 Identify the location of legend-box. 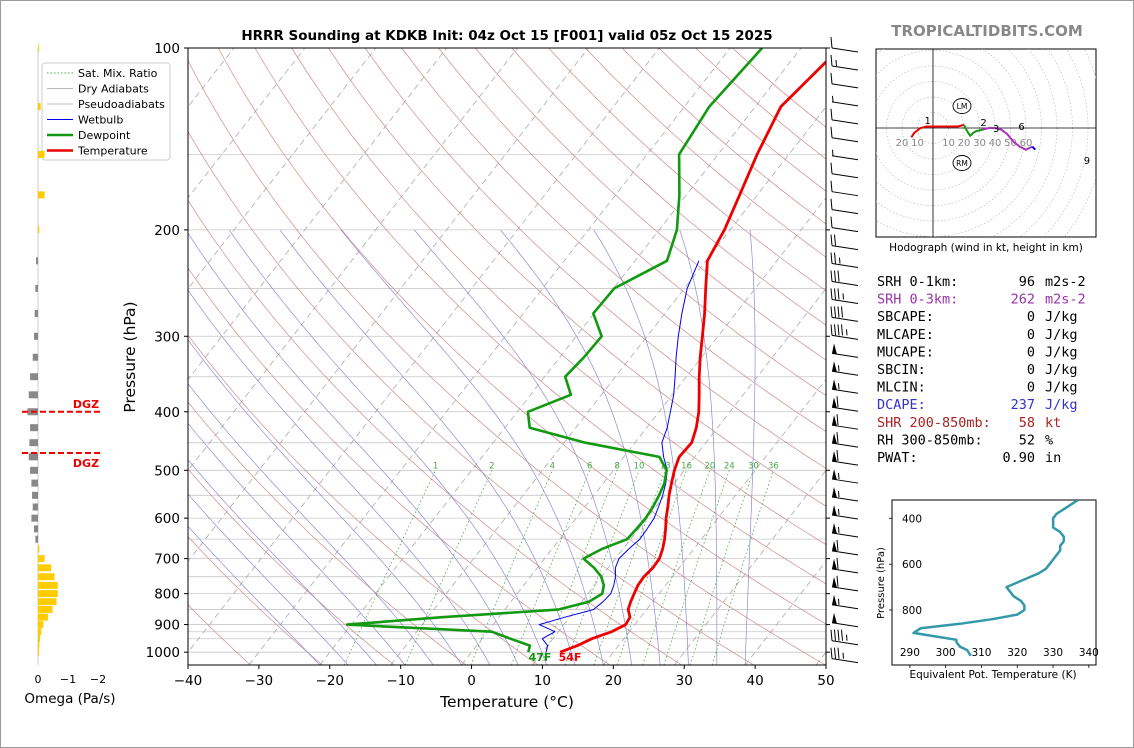
(106, 111).